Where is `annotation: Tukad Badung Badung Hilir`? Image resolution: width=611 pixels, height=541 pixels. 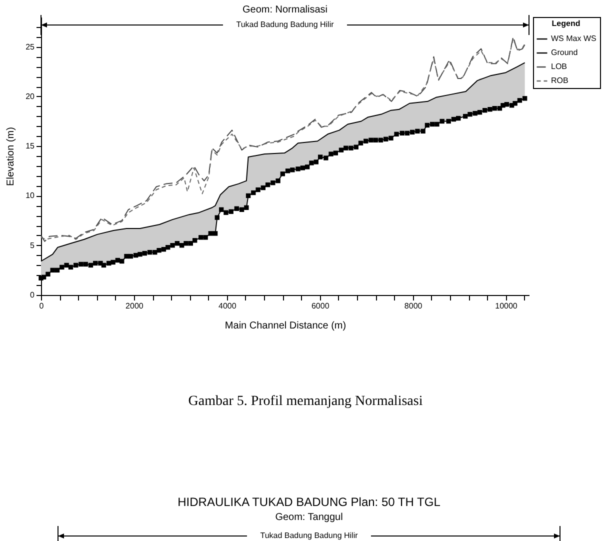
annotation: Tukad Badung Badung Hilir is located at coordinates (285, 24).